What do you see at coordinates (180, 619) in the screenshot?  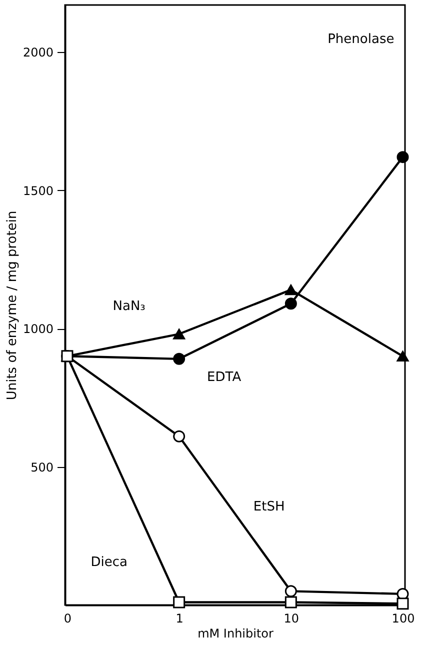 I see `x-tick-label: 1` at bounding box center [180, 619].